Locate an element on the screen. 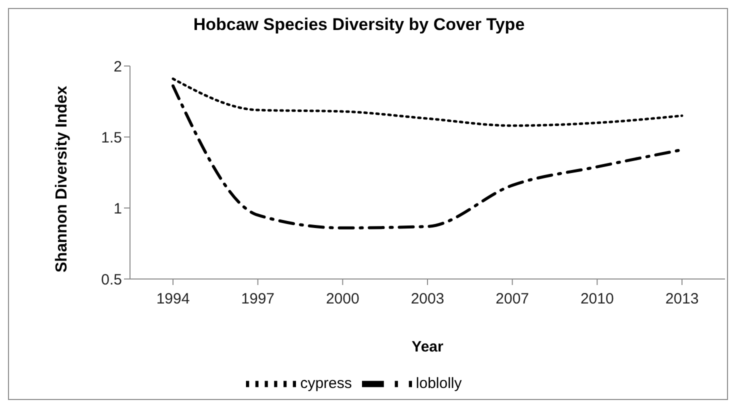 The image size is (736, 409). x-axis-title: Year is located at coordinates (428, 347).